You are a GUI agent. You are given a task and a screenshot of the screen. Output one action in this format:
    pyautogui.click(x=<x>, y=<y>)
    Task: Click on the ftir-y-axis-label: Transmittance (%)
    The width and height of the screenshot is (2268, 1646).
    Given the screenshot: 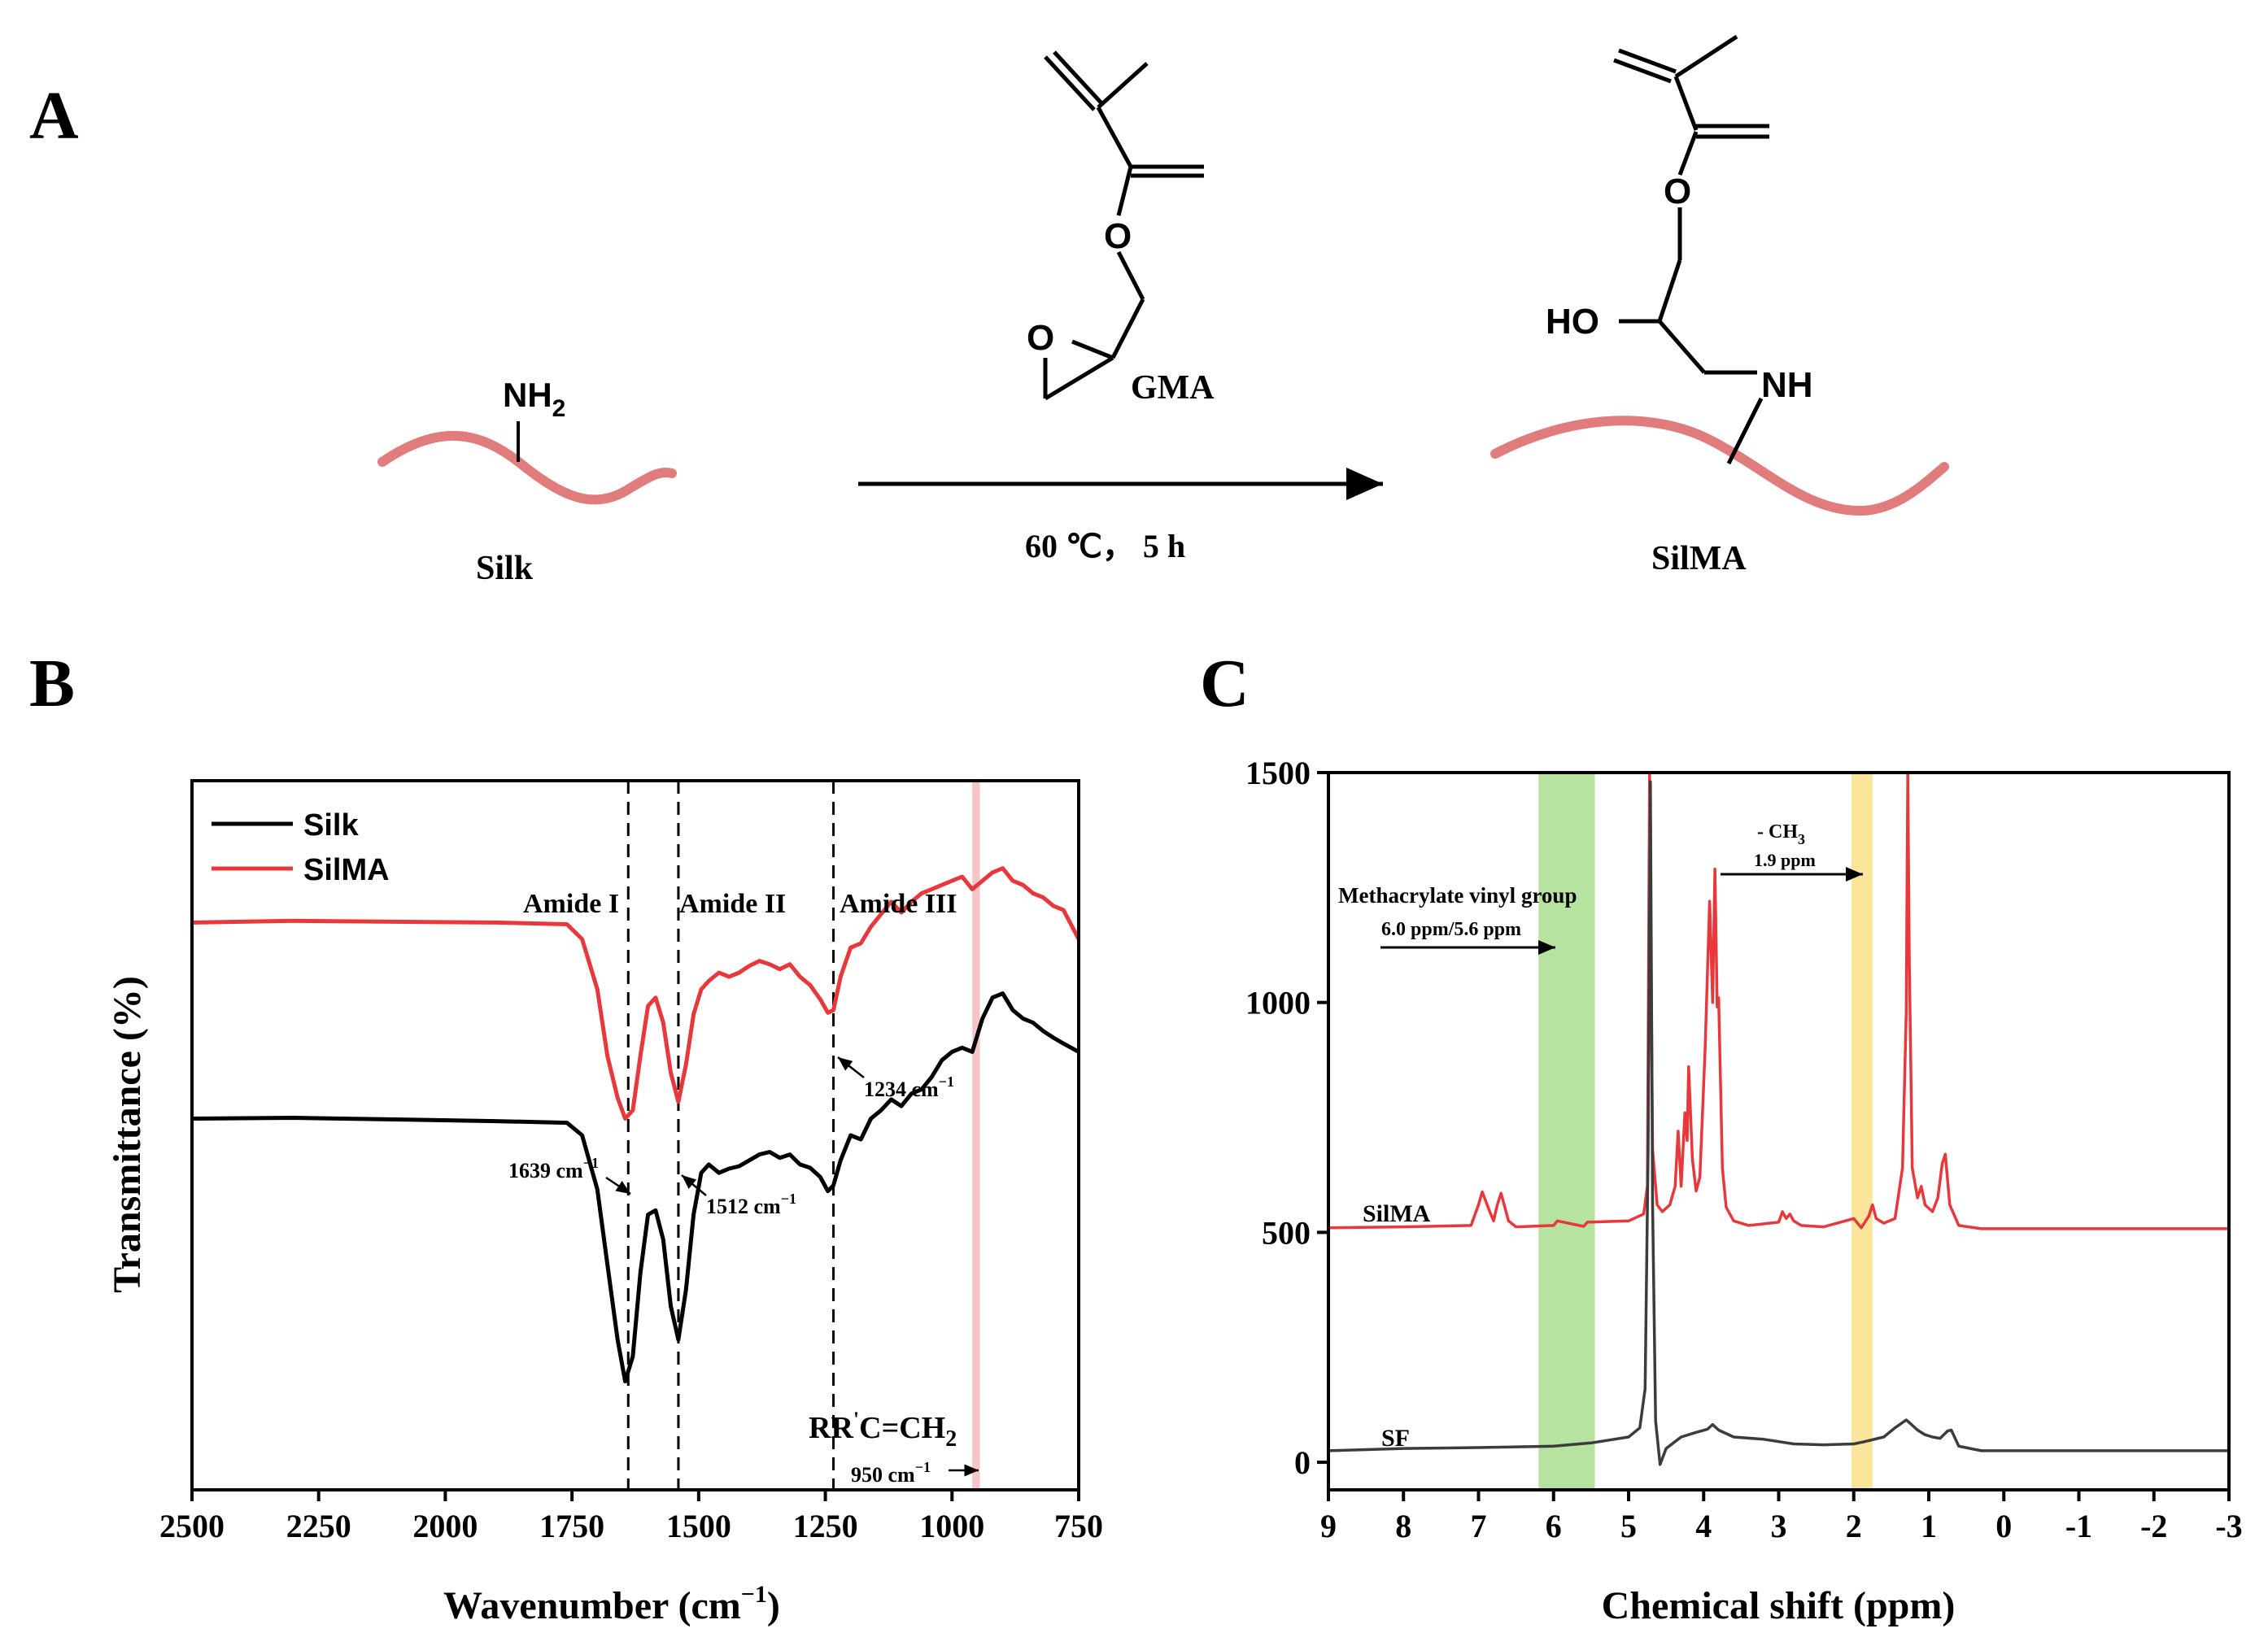 What is the action you would take?
    pyautogui.click(x=128, y=1134)
    